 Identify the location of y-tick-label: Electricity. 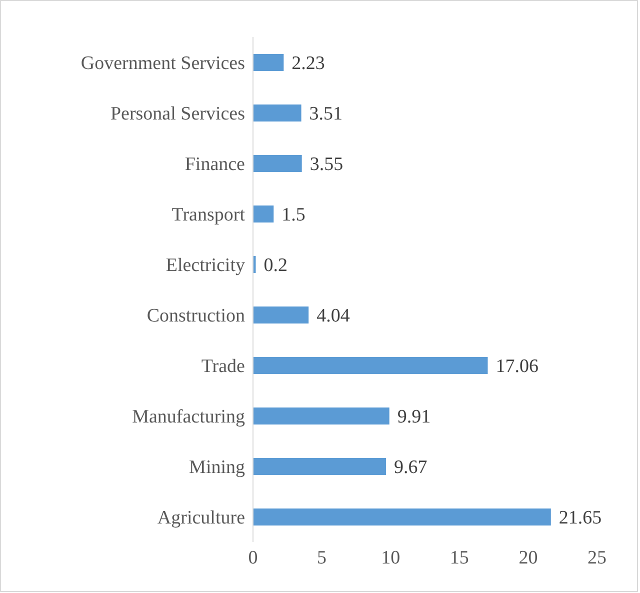
(206, 265).